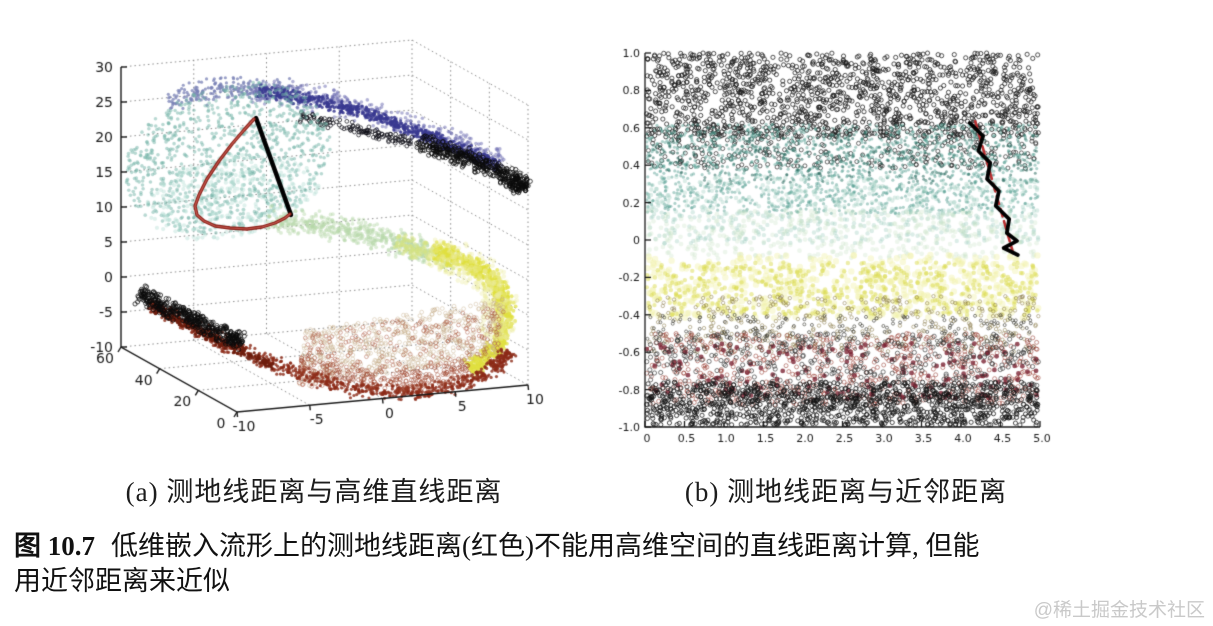 The height and width of the screenshot is (626, 1213). Describe the element at coordinates (54, 546) in the screenshot. I see `figure-number: 图 10.7` at that location.